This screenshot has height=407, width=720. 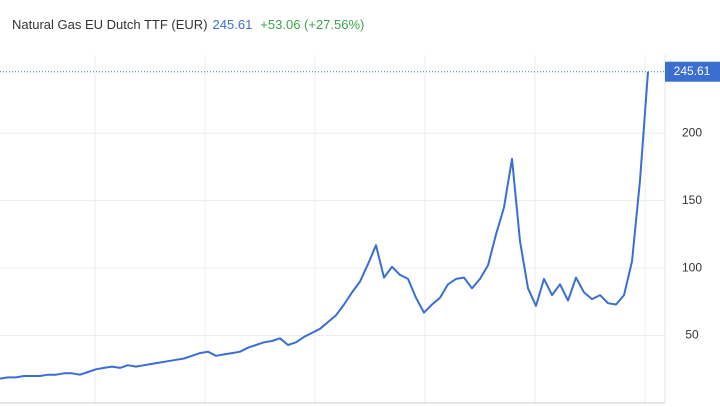 I want to click on y-tick-label: 50, so click(x=692, y=335).